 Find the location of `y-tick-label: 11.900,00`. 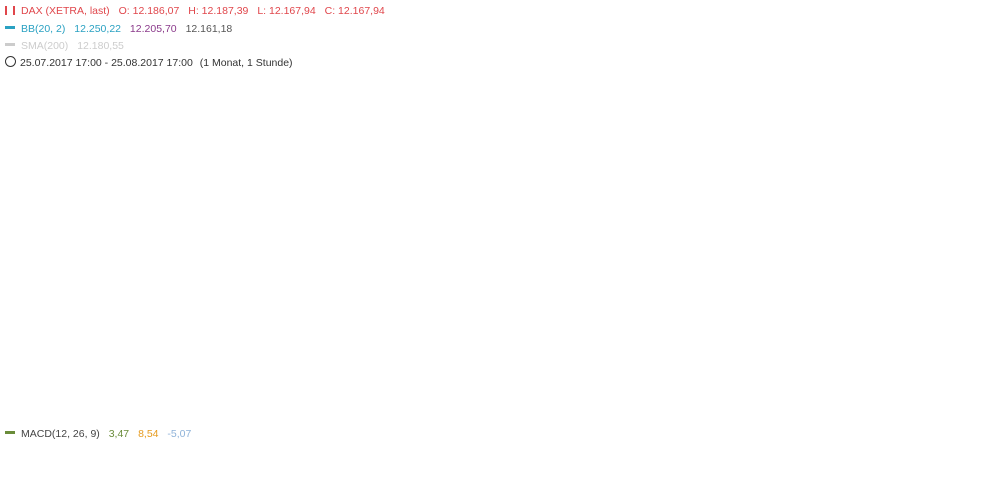

y-tick-label: 11.900,00 is located at coordinates (962, 391).